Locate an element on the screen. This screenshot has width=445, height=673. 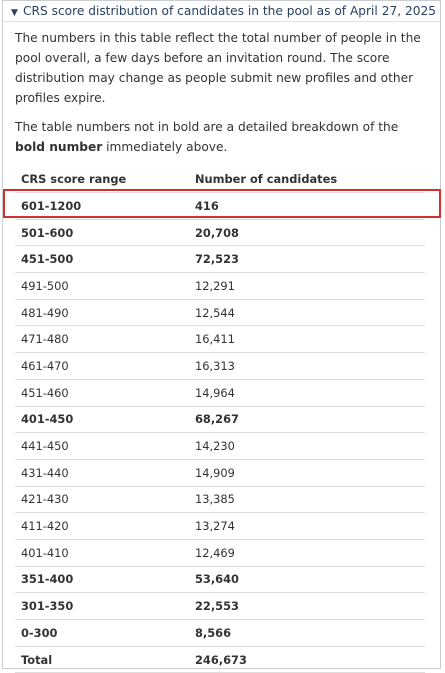
candidate-count-cell: 72,523 is located at coordinates (307, 259).